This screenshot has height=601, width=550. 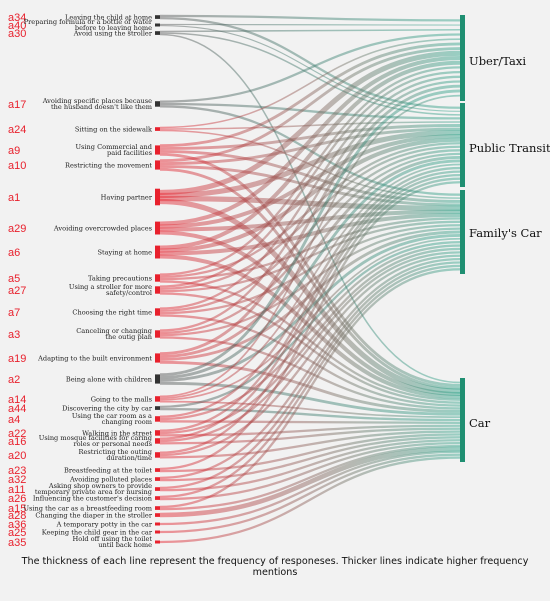 What do you see at coordinates (125, 545) in the screenshot?
I see `source-text: until back home` at bounding box center [125, 545].